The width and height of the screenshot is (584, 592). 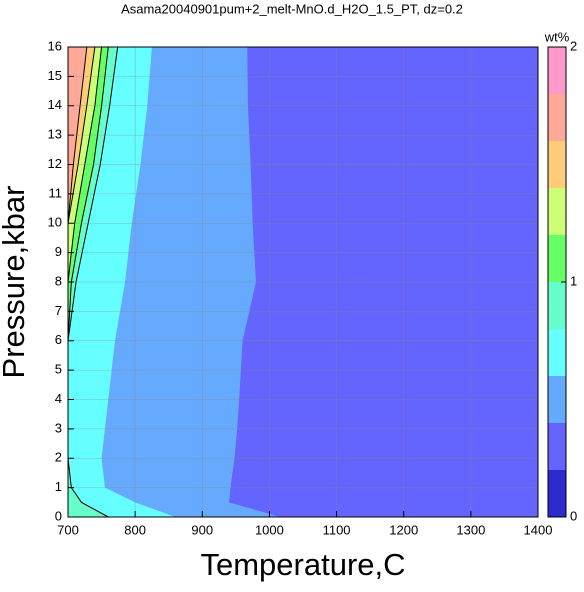 What do you see at coordinates (573, 280) in the screenshot?
I see `colorbar-tick-label: 1` at bounding box center [573, 280].